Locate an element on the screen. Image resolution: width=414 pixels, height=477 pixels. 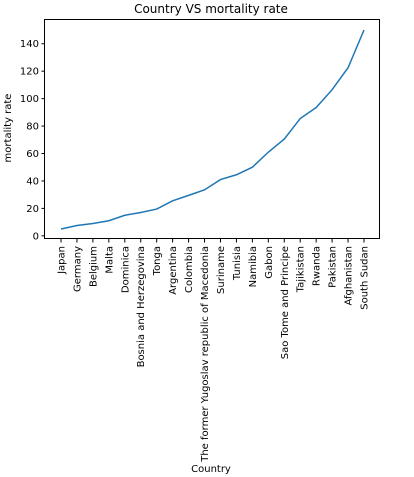
x-tick-label: Malta is located at coordinates (109, 260).